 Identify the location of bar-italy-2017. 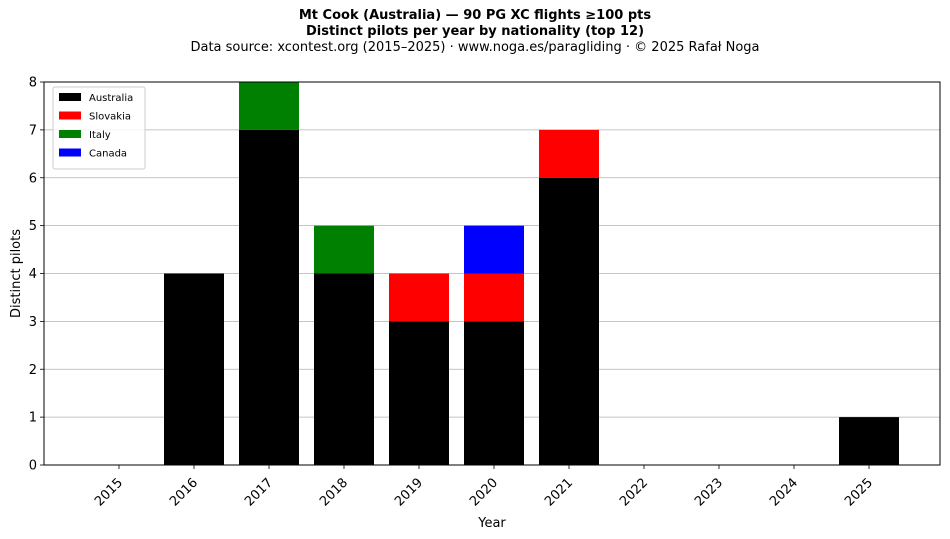
(269, 106).